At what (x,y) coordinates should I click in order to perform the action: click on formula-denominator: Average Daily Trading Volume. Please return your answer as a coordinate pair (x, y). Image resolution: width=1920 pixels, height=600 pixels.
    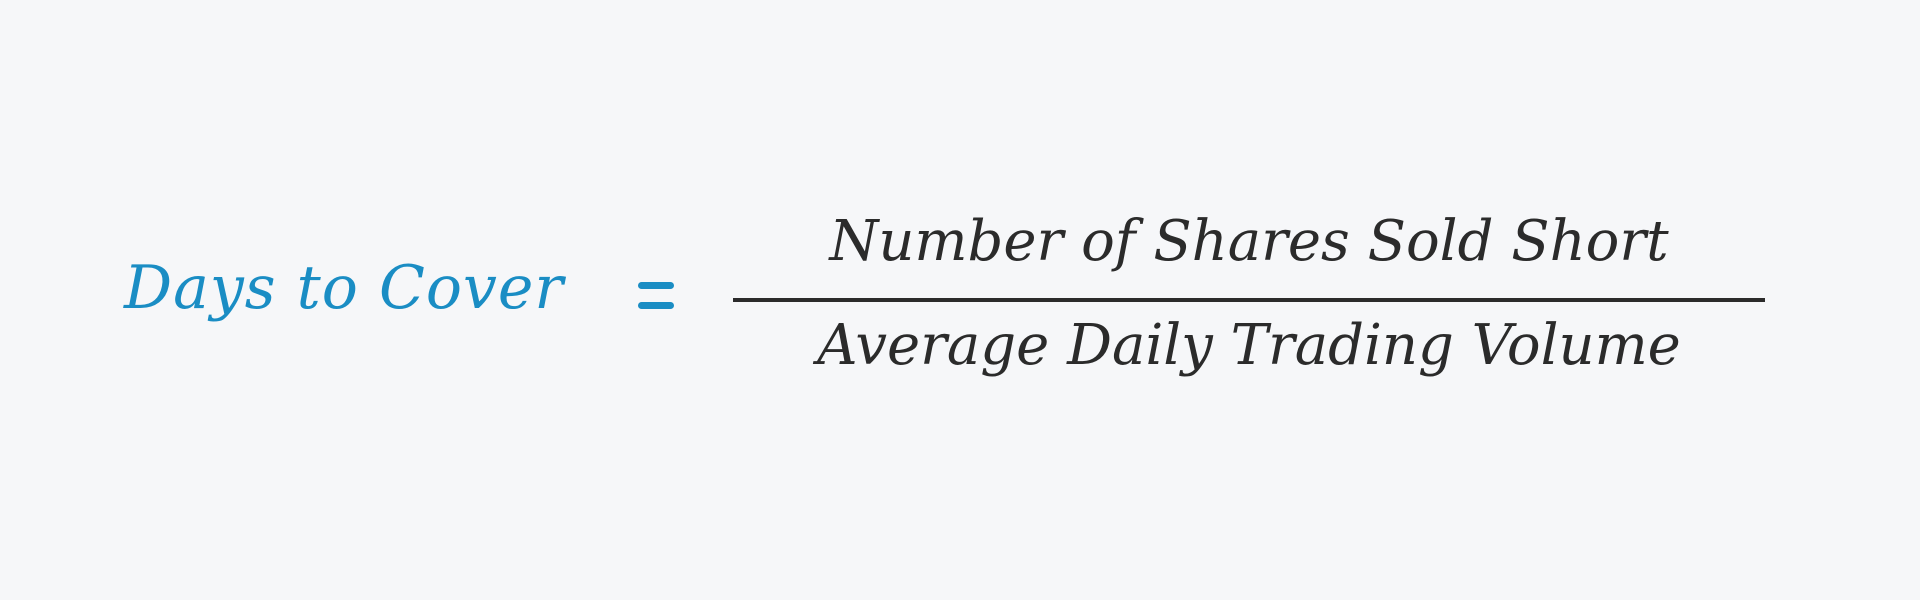
    Looking at the image, I should click on (1249, 345).